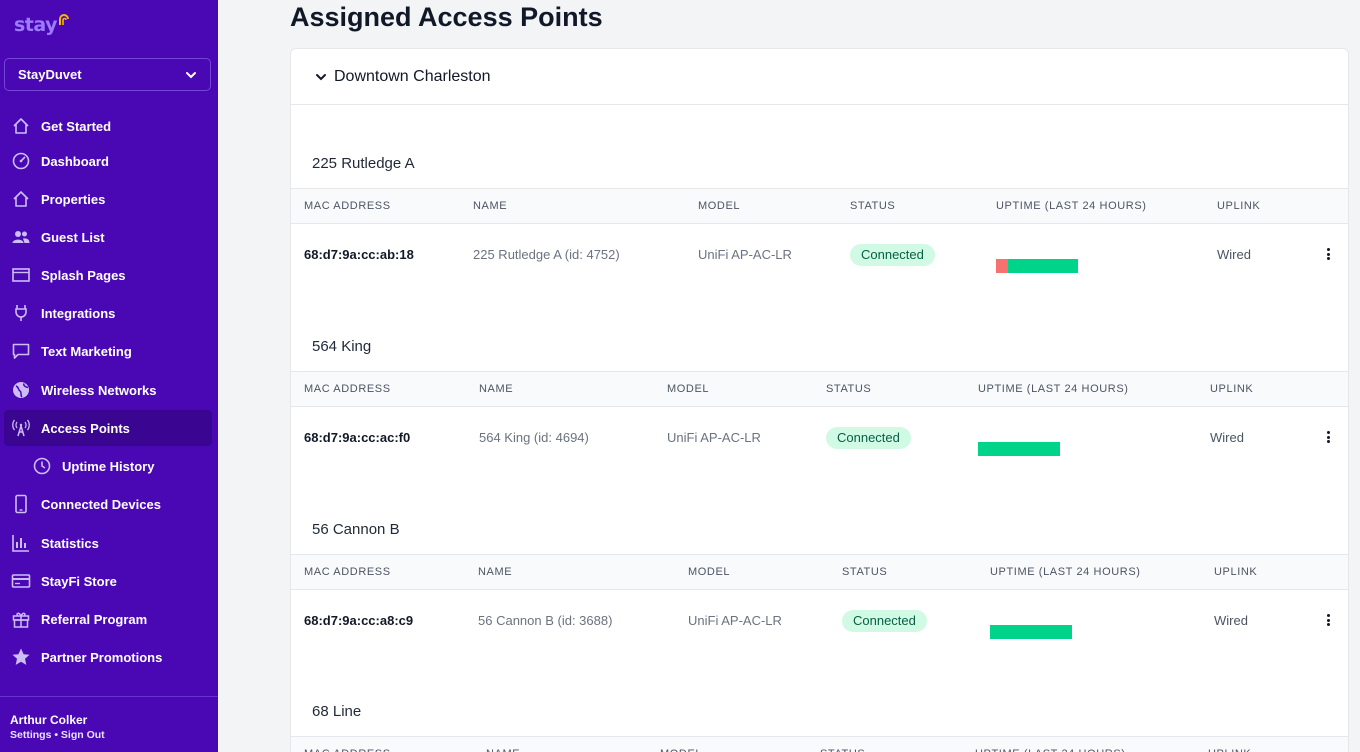 This screenshot has width=1360, height=752. I want to click on credit-card-icon, so click(21, 581).